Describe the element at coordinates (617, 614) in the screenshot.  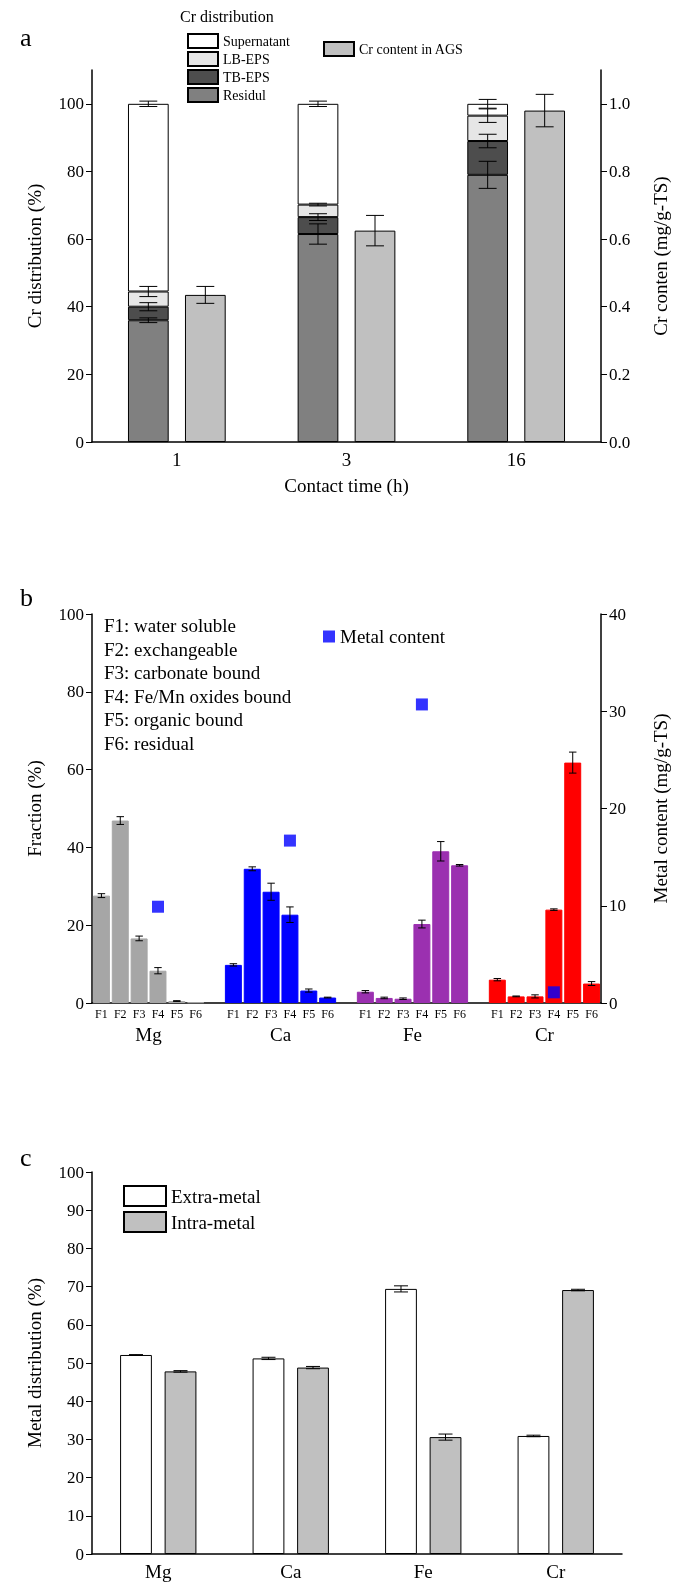
I see `y2-tick-label: 40` at that location.